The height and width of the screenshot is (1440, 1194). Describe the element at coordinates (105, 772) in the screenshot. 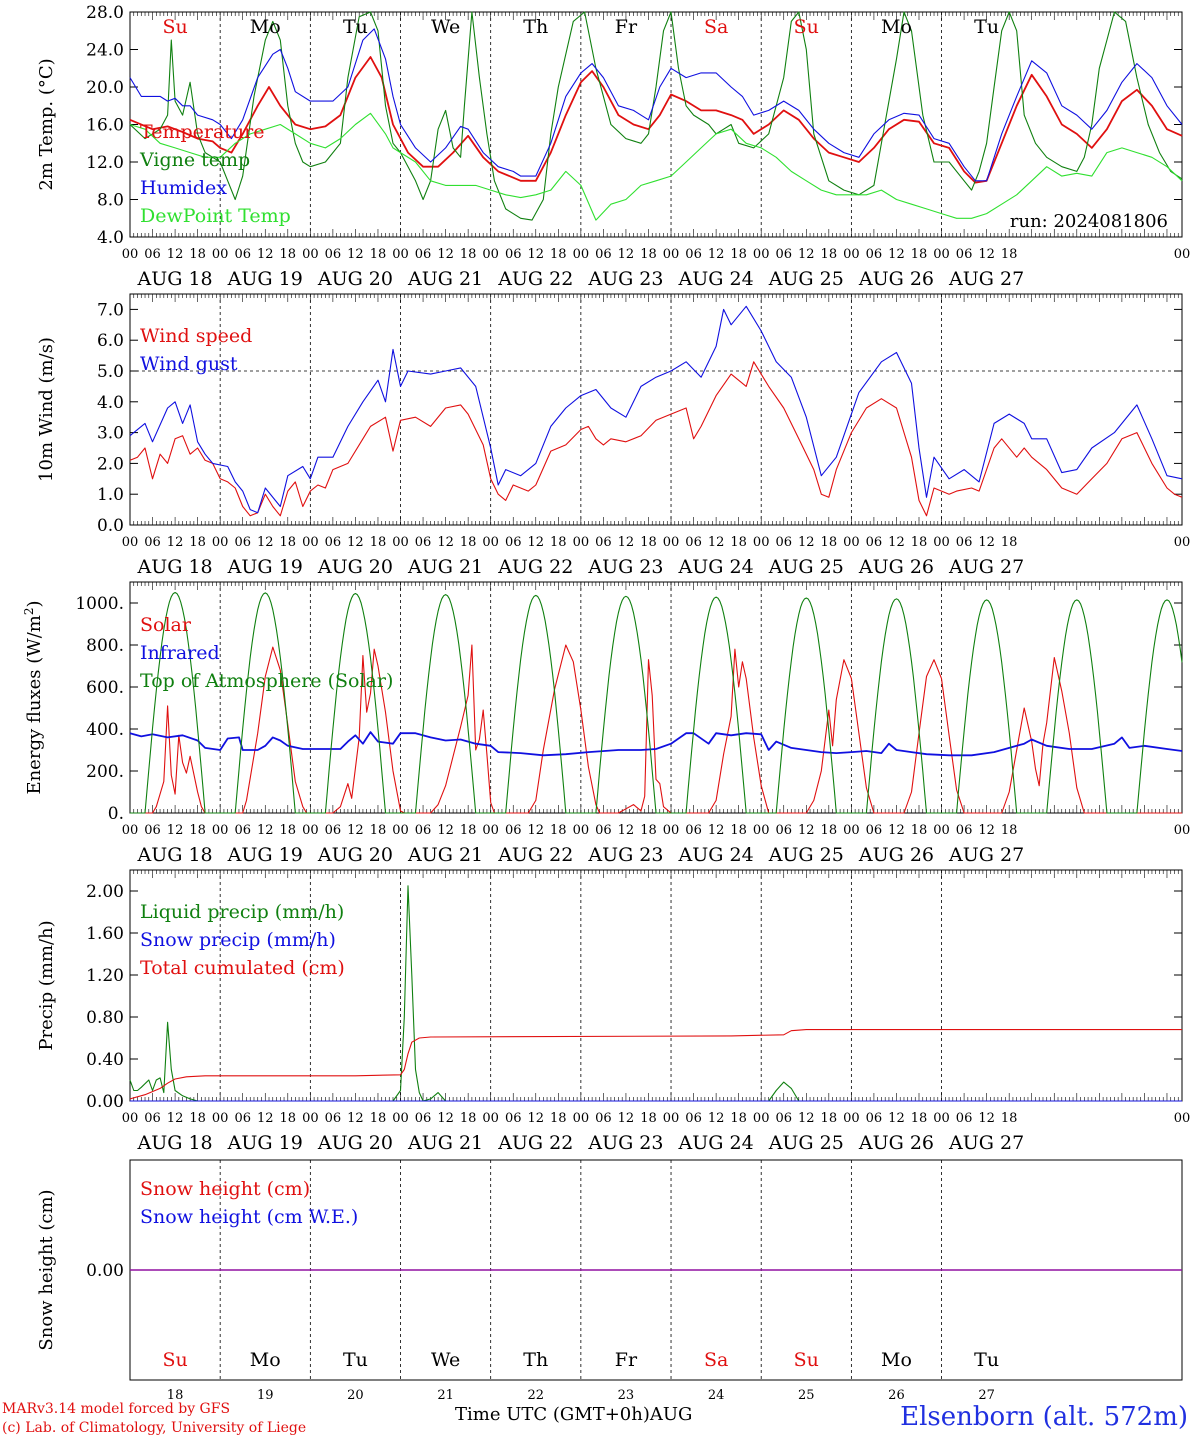

I see `y-tick-label: 200.` at that location.